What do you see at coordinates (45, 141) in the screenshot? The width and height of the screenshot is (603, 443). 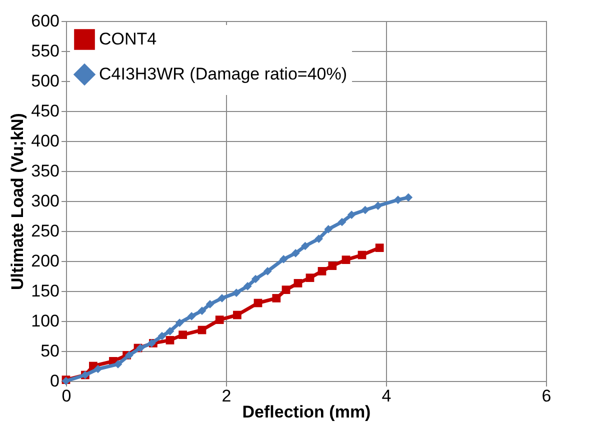 I see `y-tick-label: 400` at bounding box center [45, 141].